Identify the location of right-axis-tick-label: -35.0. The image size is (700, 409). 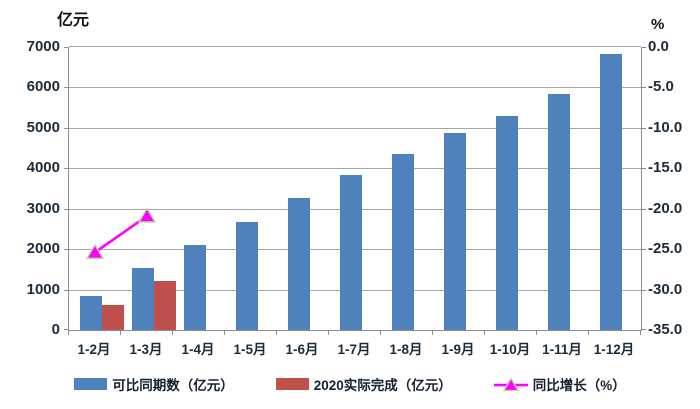
(665, 329).